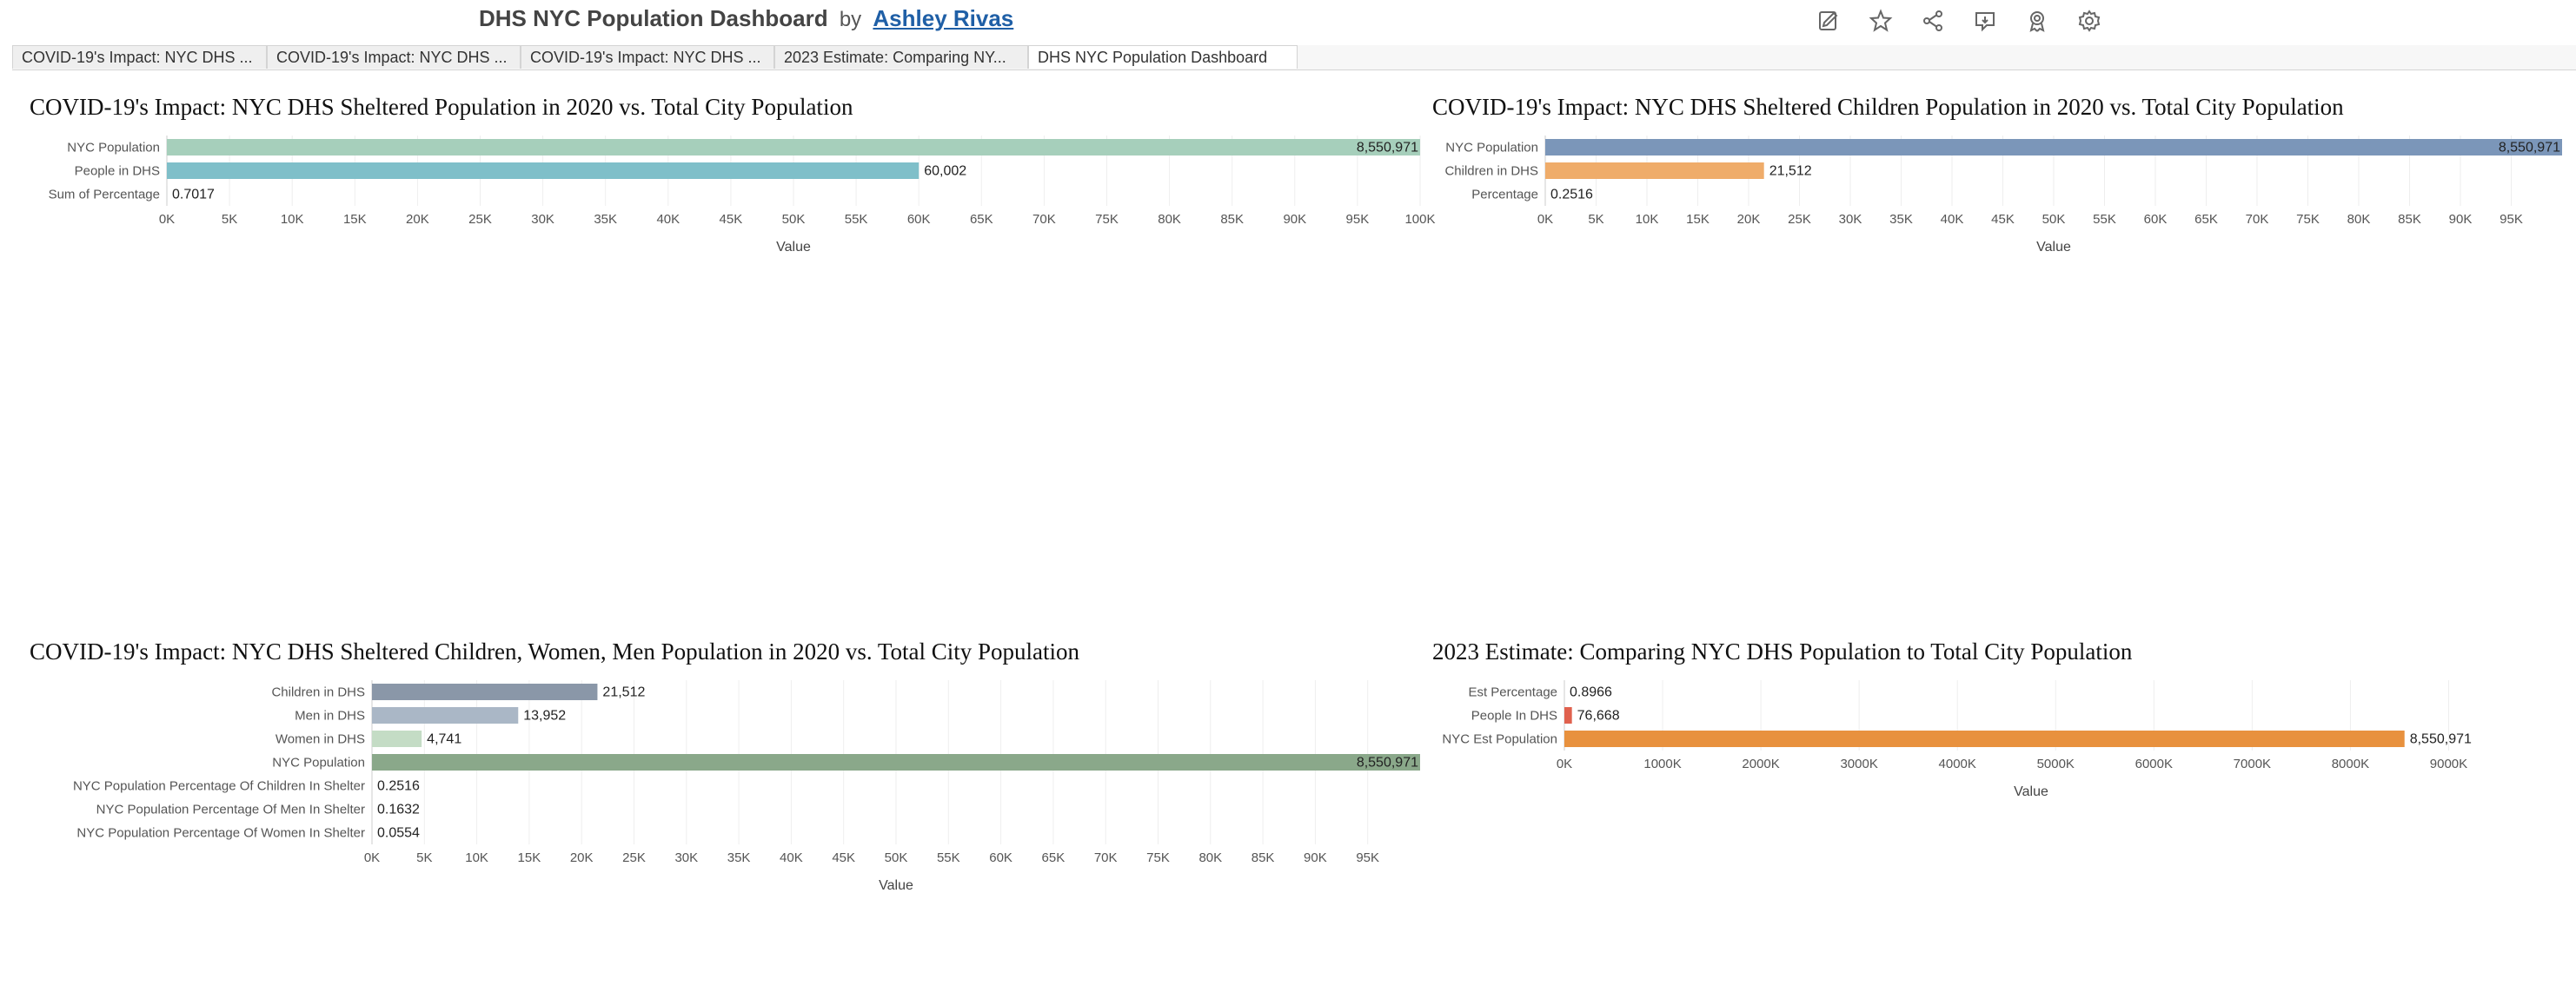 The width and height of the screenshot is (2576, 999). What do you see at coordinates (2350, 764) in the screenshot?
I see `x-tick-label: 8000K` at bounding box center [2350, 764].